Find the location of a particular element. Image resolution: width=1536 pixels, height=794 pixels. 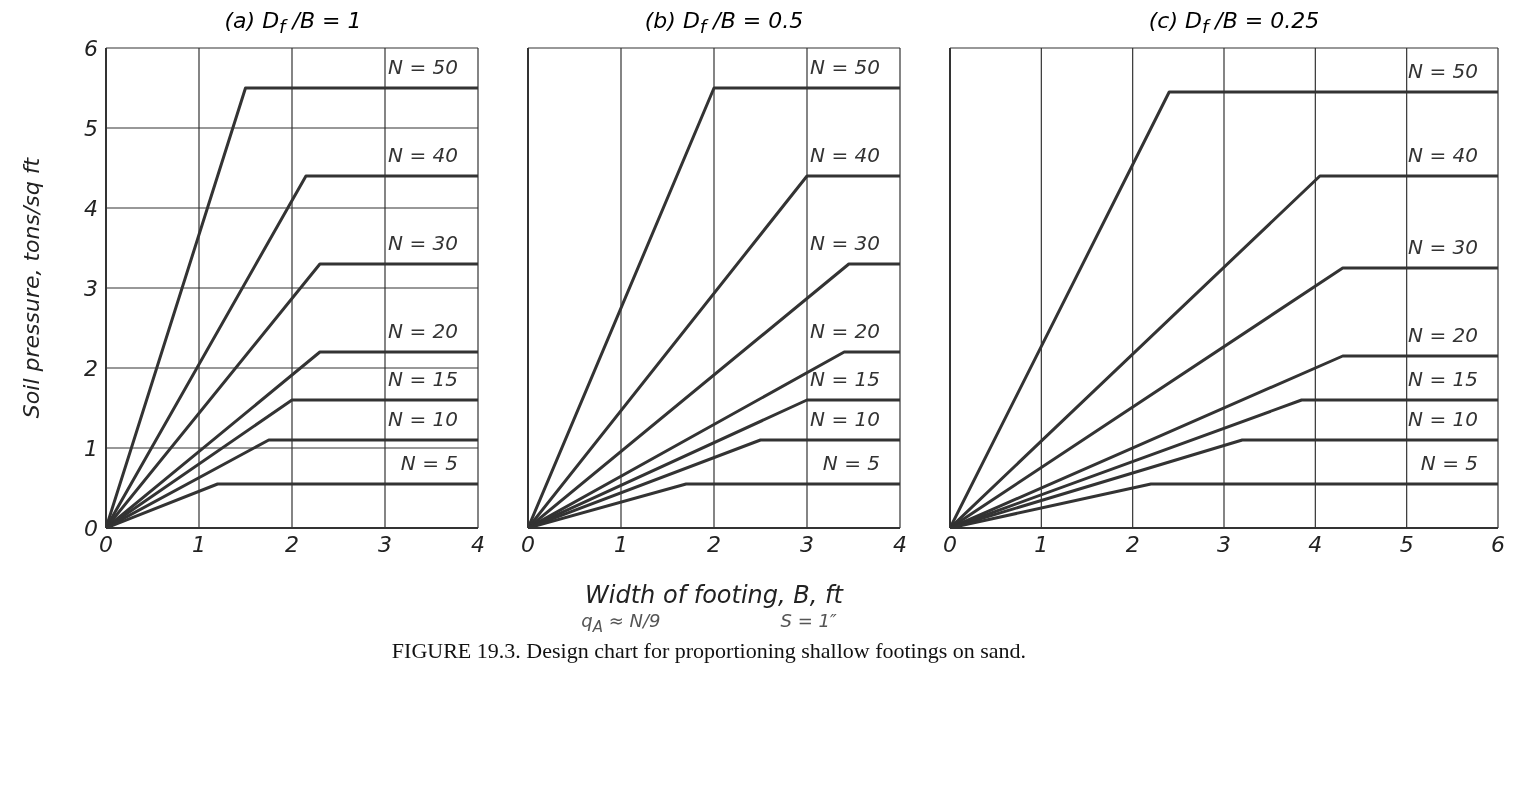

x-tick-label: 5 is located at coordinates (1406, 544).